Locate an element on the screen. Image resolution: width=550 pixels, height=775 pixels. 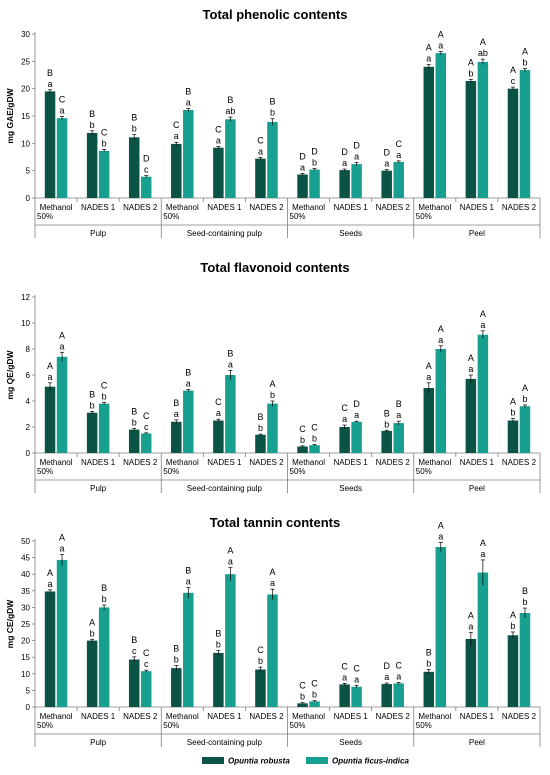
y-tick-label: 6 is located at coordinates (28, 375).